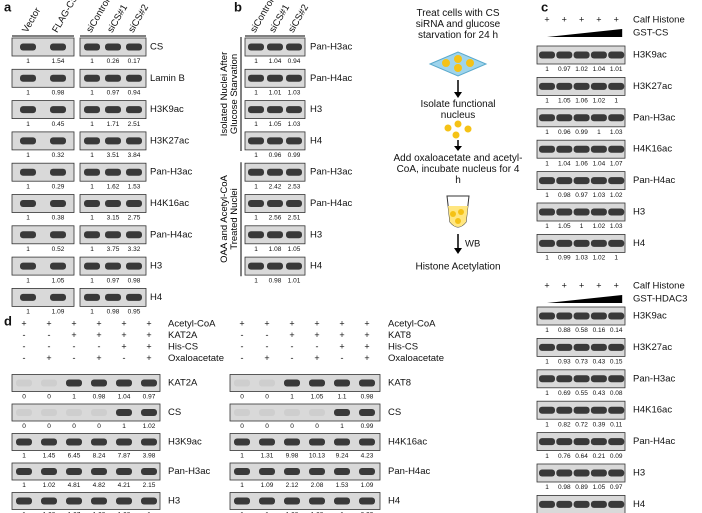  Describe the element at coordinates (599, 456) in the screenshot. I see `quantification: 0.21` at that location.